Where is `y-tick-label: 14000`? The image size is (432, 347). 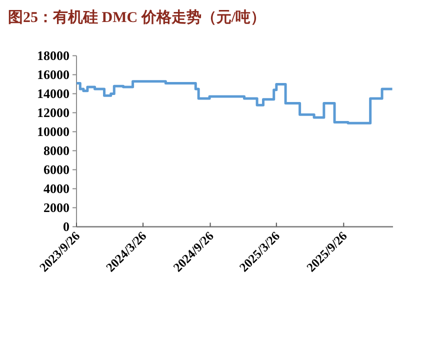
y-tick-label: 14000 is located at coordinates (53, 94).